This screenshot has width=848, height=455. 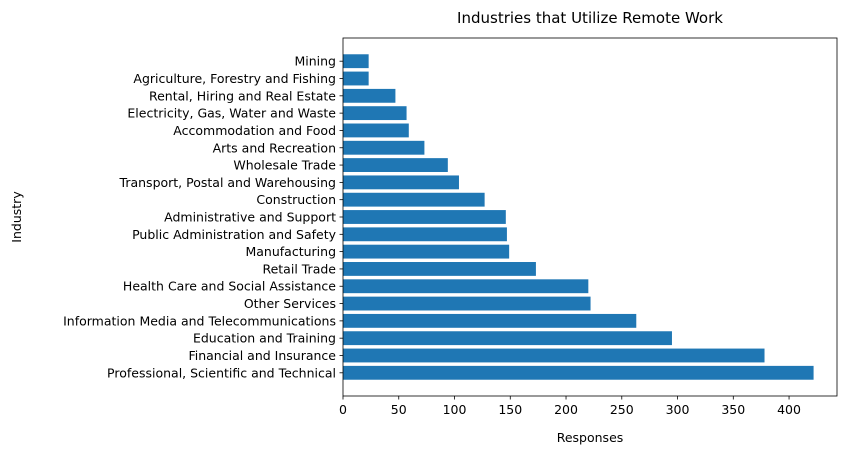 What do you see at coordinates (733, 409) in the screenshot?
I see `x-tick-label: 350` at bounding box center [733, 409].